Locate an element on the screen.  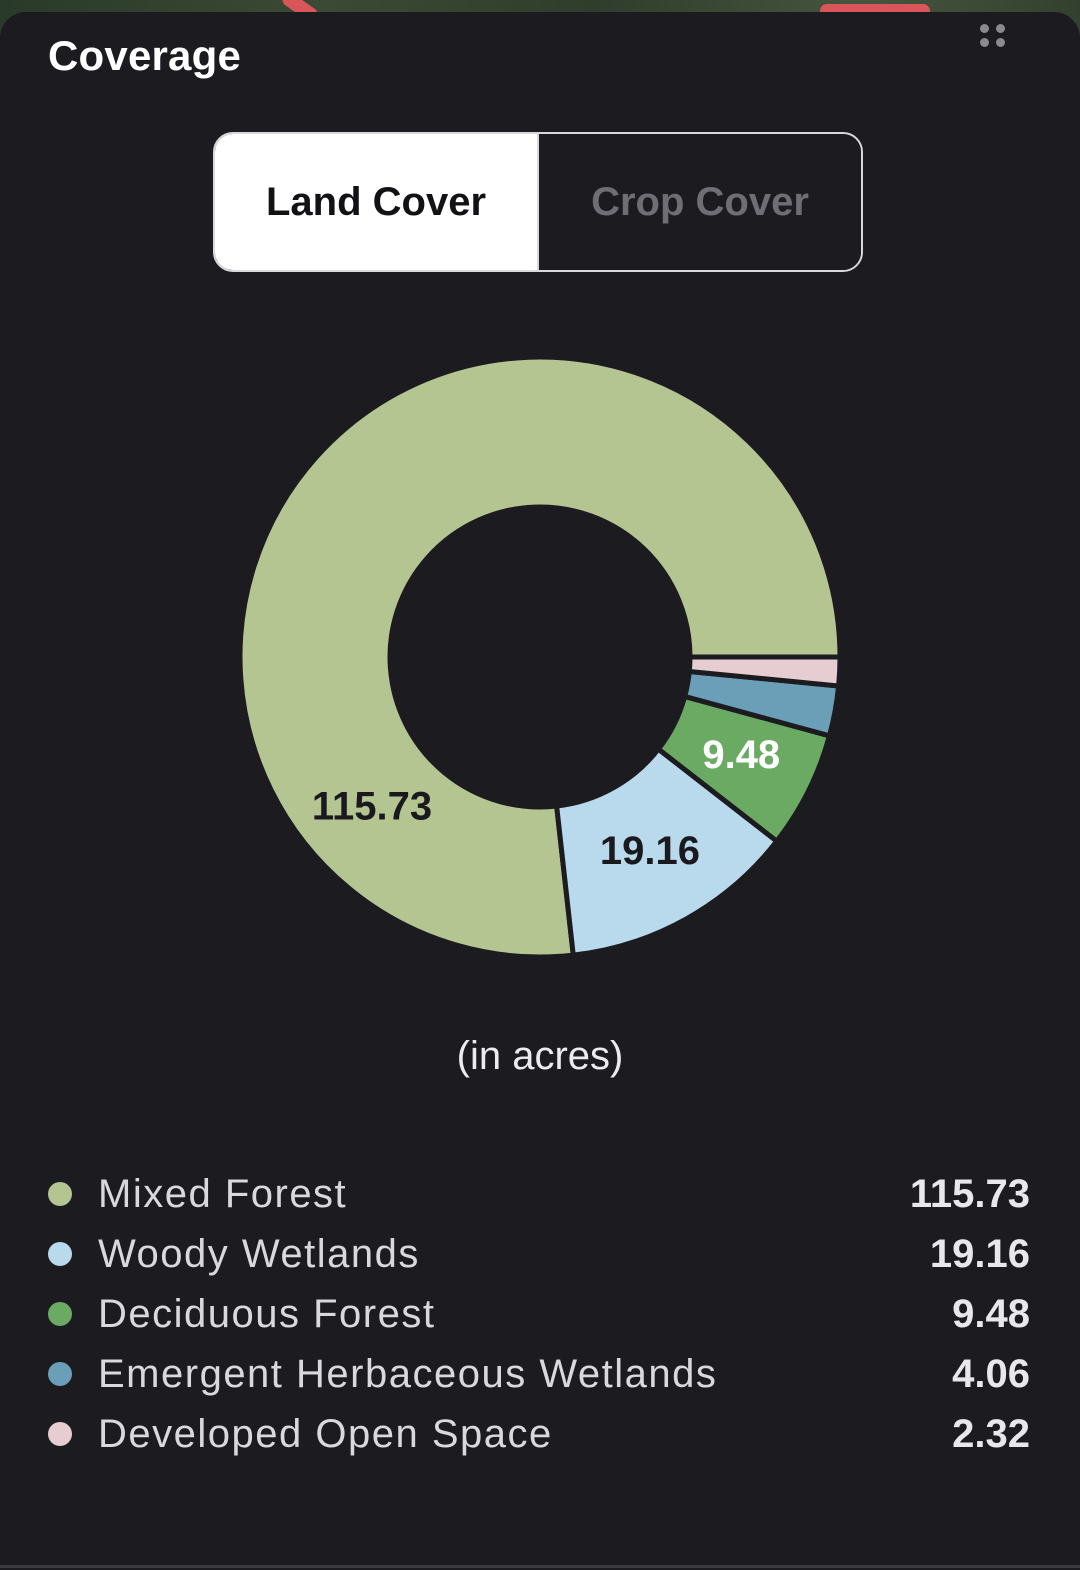
drag-handle-icon is located at coordinates (995, 36).